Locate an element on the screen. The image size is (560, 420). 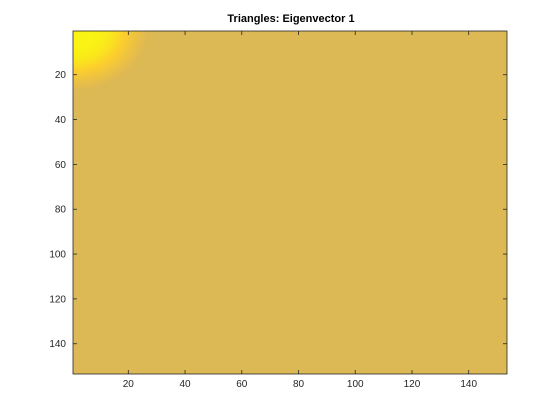
x-tick-label: 60 is located at coordinates (242, 384).